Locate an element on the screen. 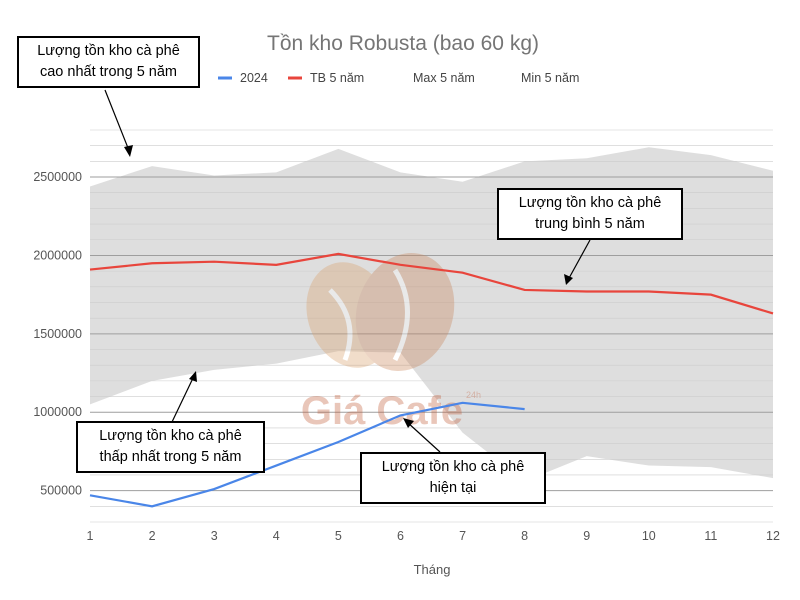 The image size is (800, 600). legend-label: Max 5 năm is located at coordinates (444, 78).